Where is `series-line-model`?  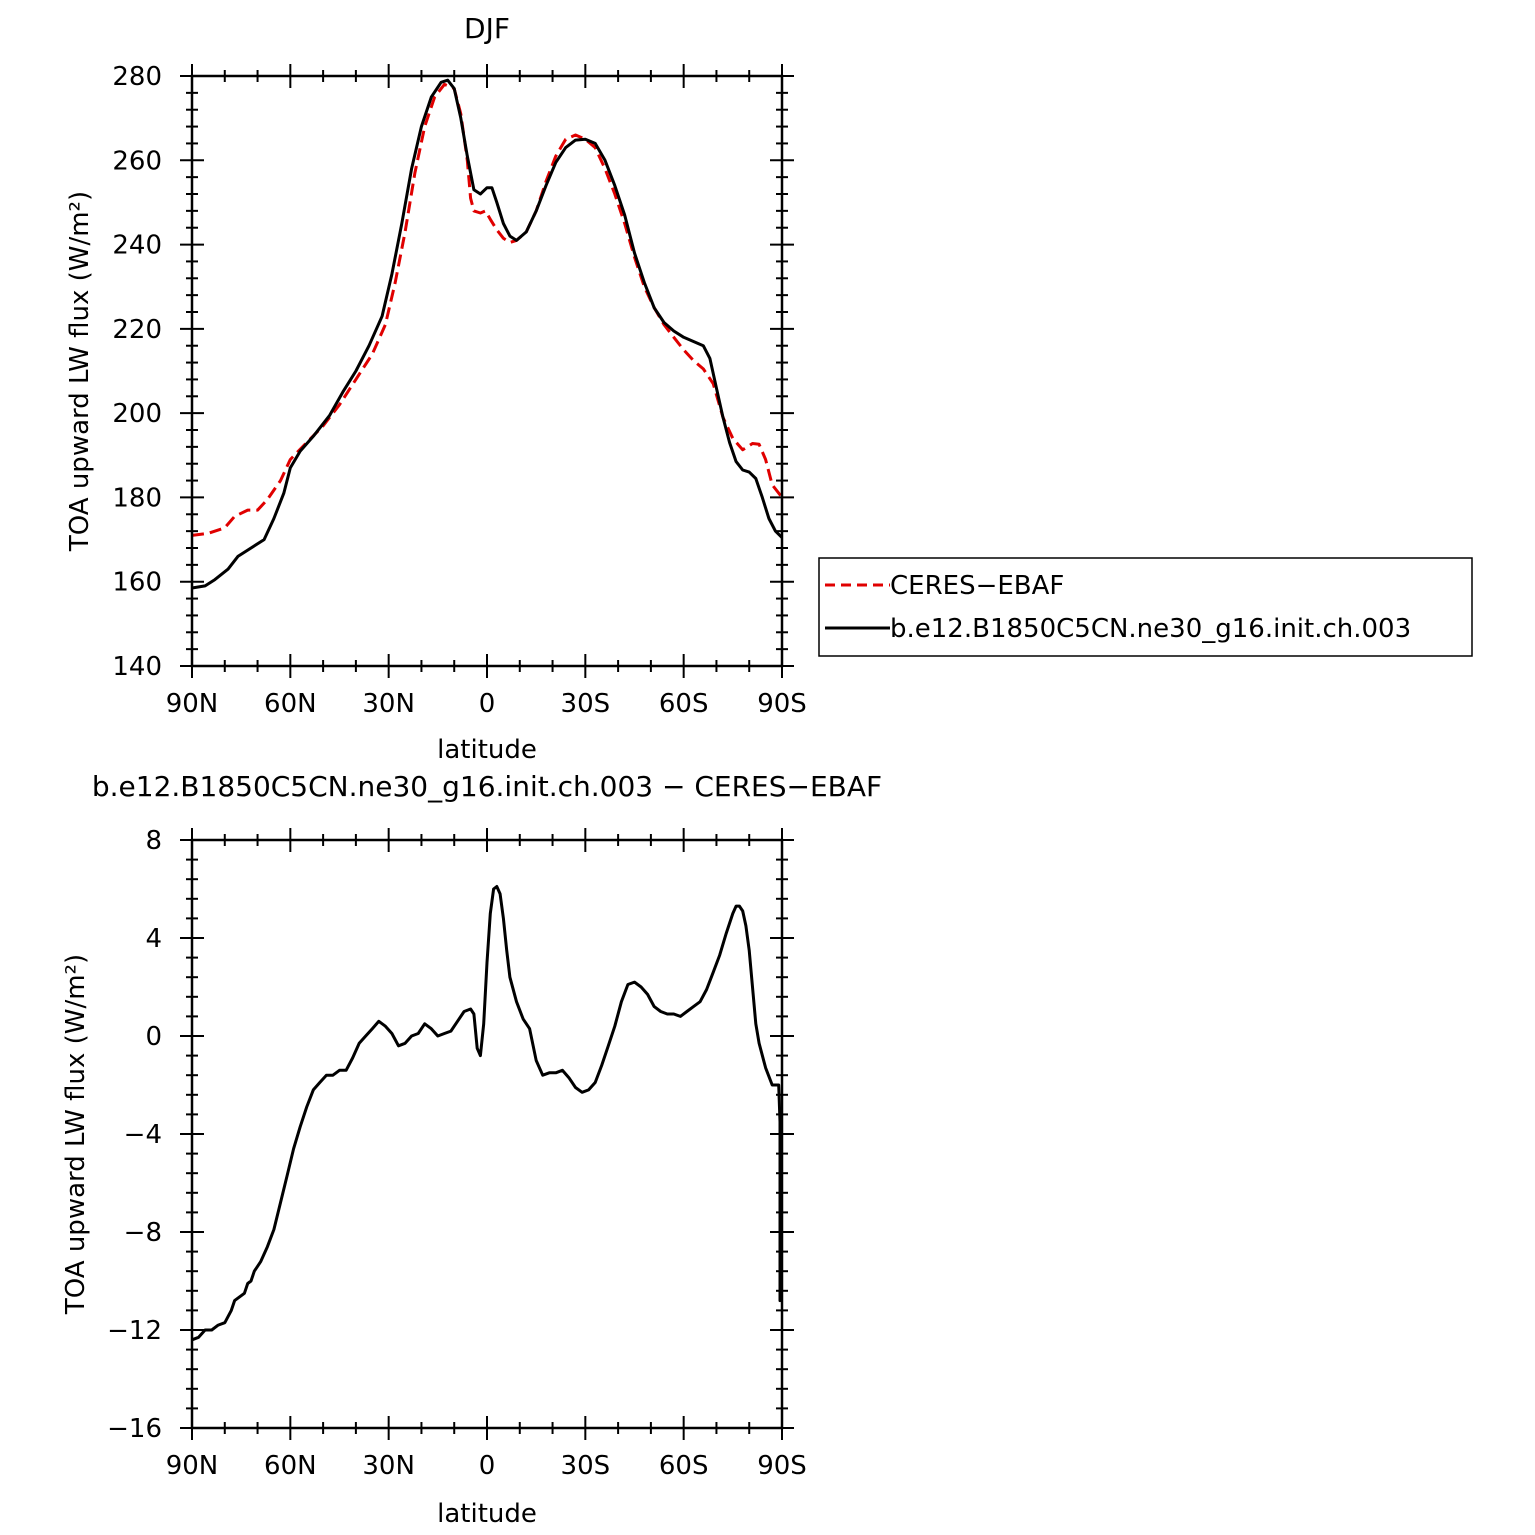
series-line-model is located at coordinates (487, 334).